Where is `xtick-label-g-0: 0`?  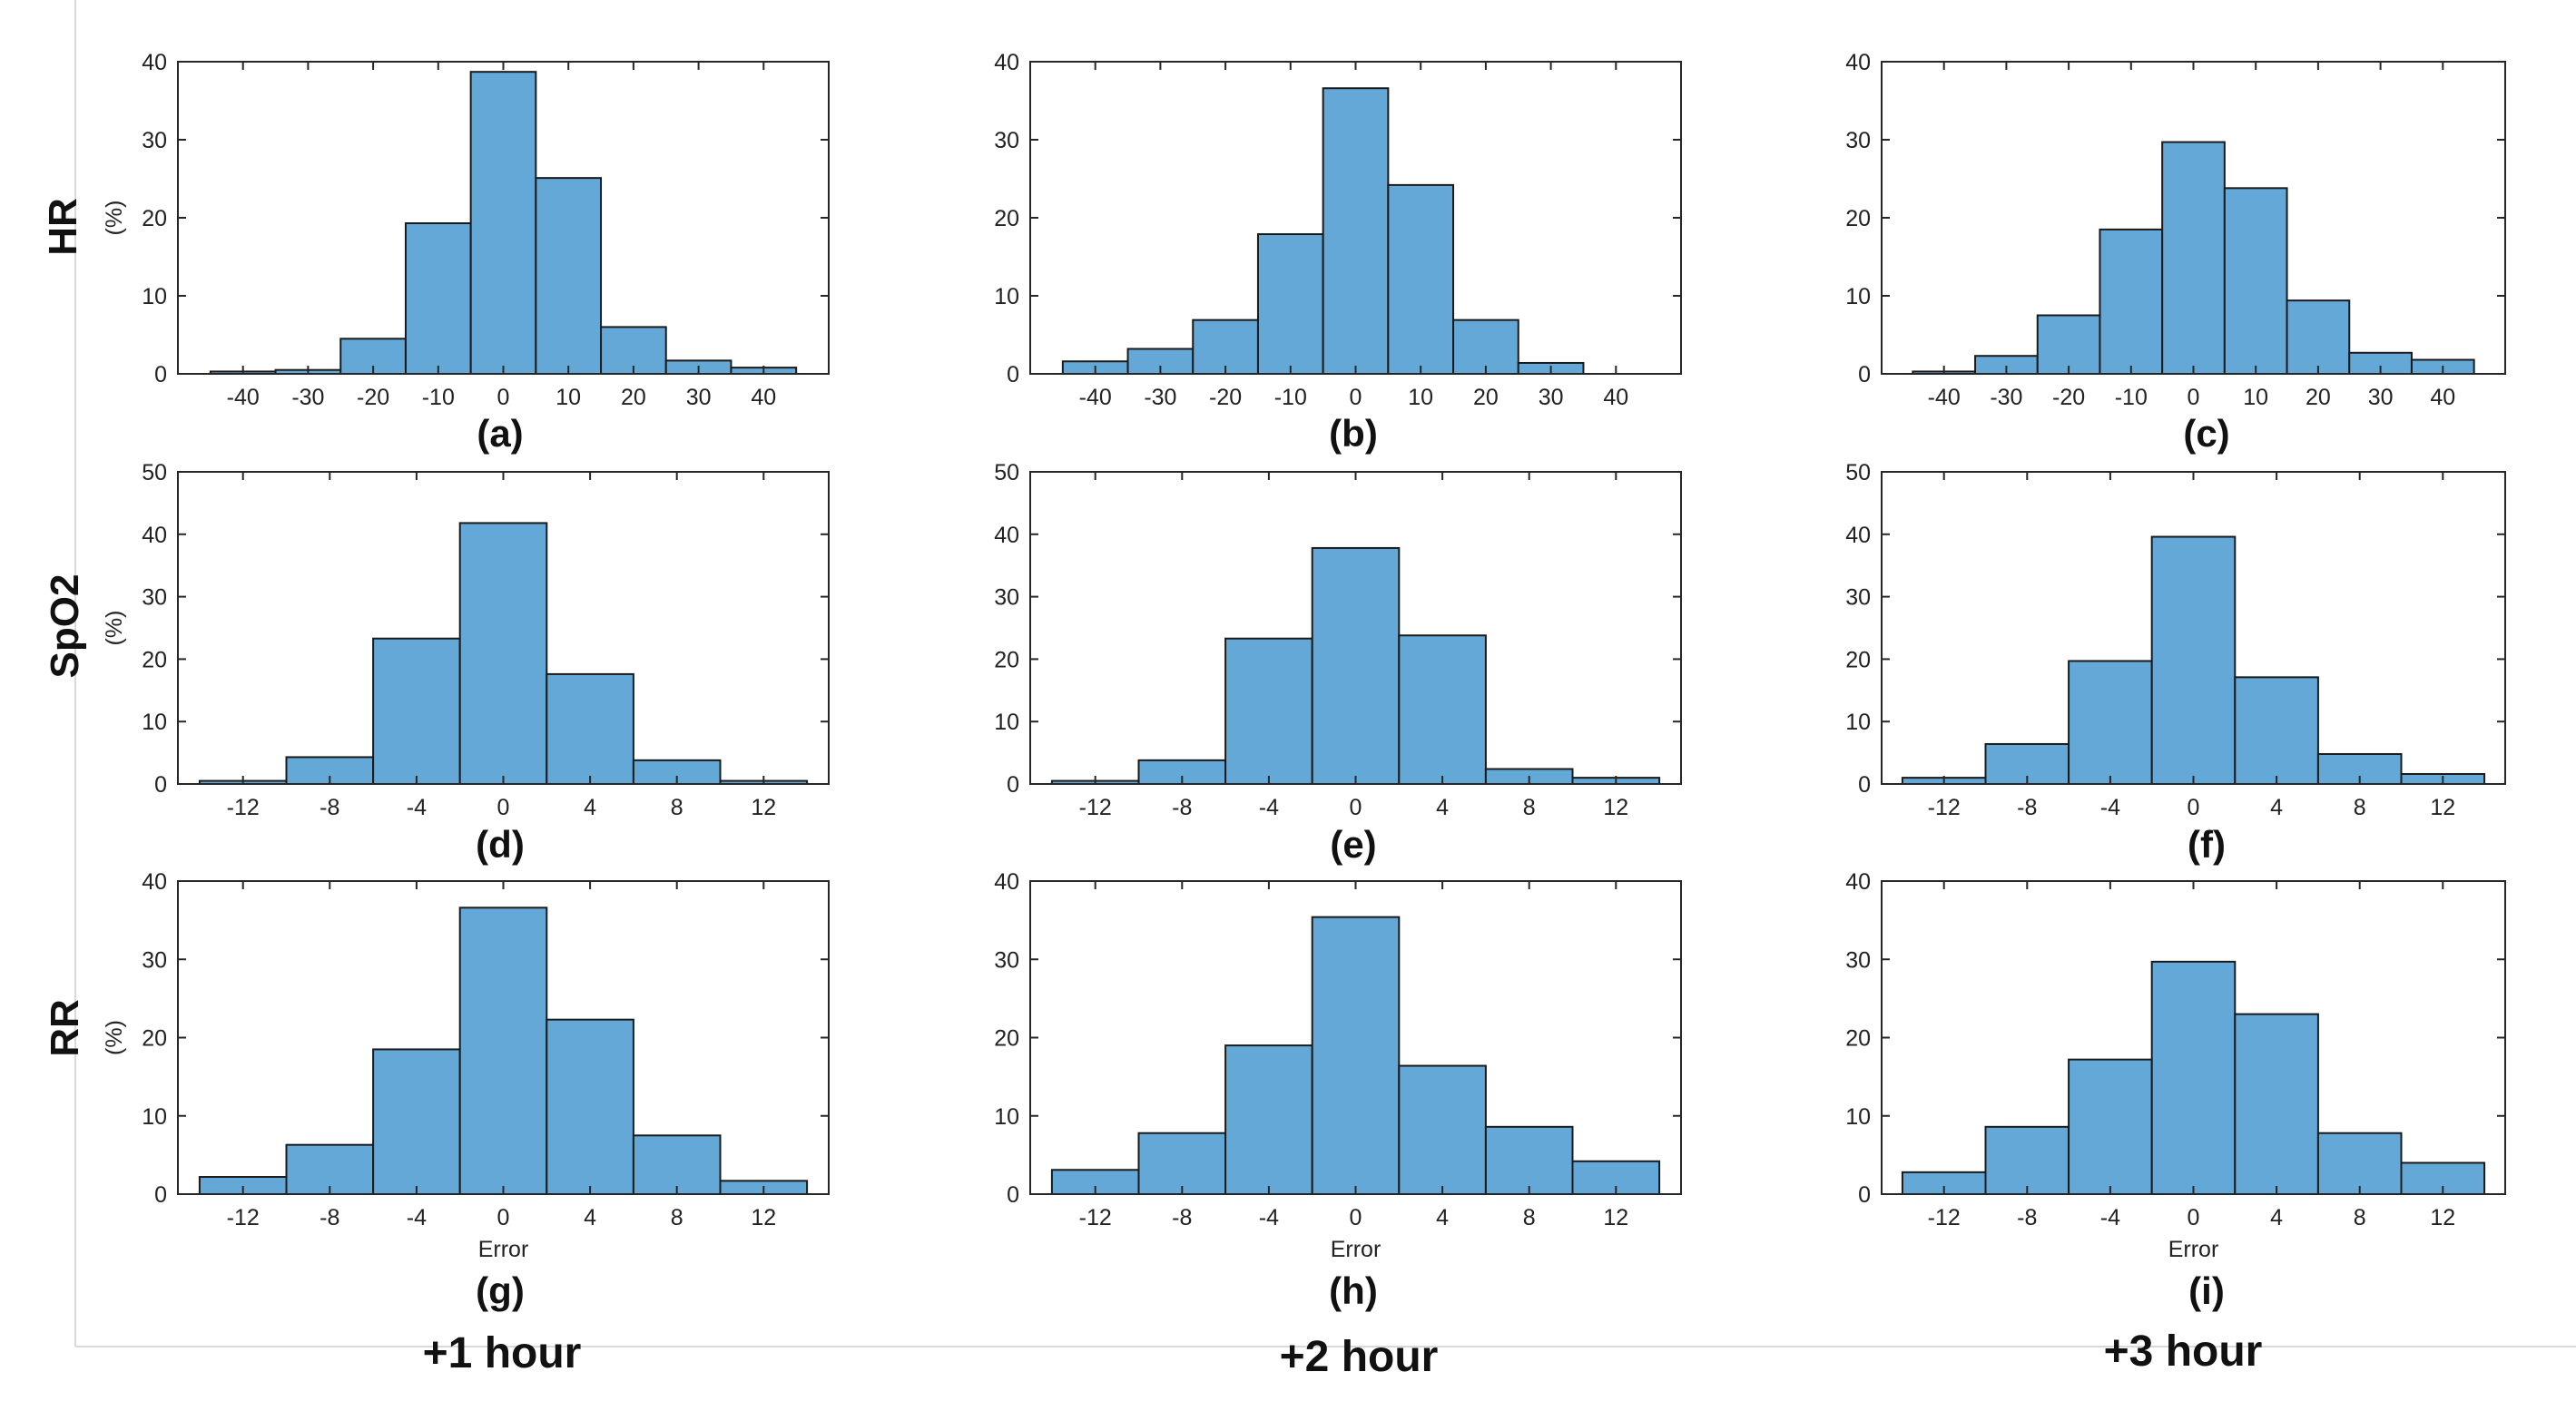 xtick-label-g-0: 0 is located at coordinates (503, 1217).